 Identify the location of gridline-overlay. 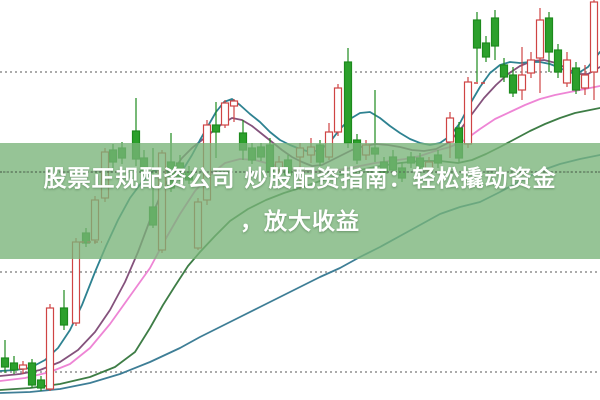
(300, 172).